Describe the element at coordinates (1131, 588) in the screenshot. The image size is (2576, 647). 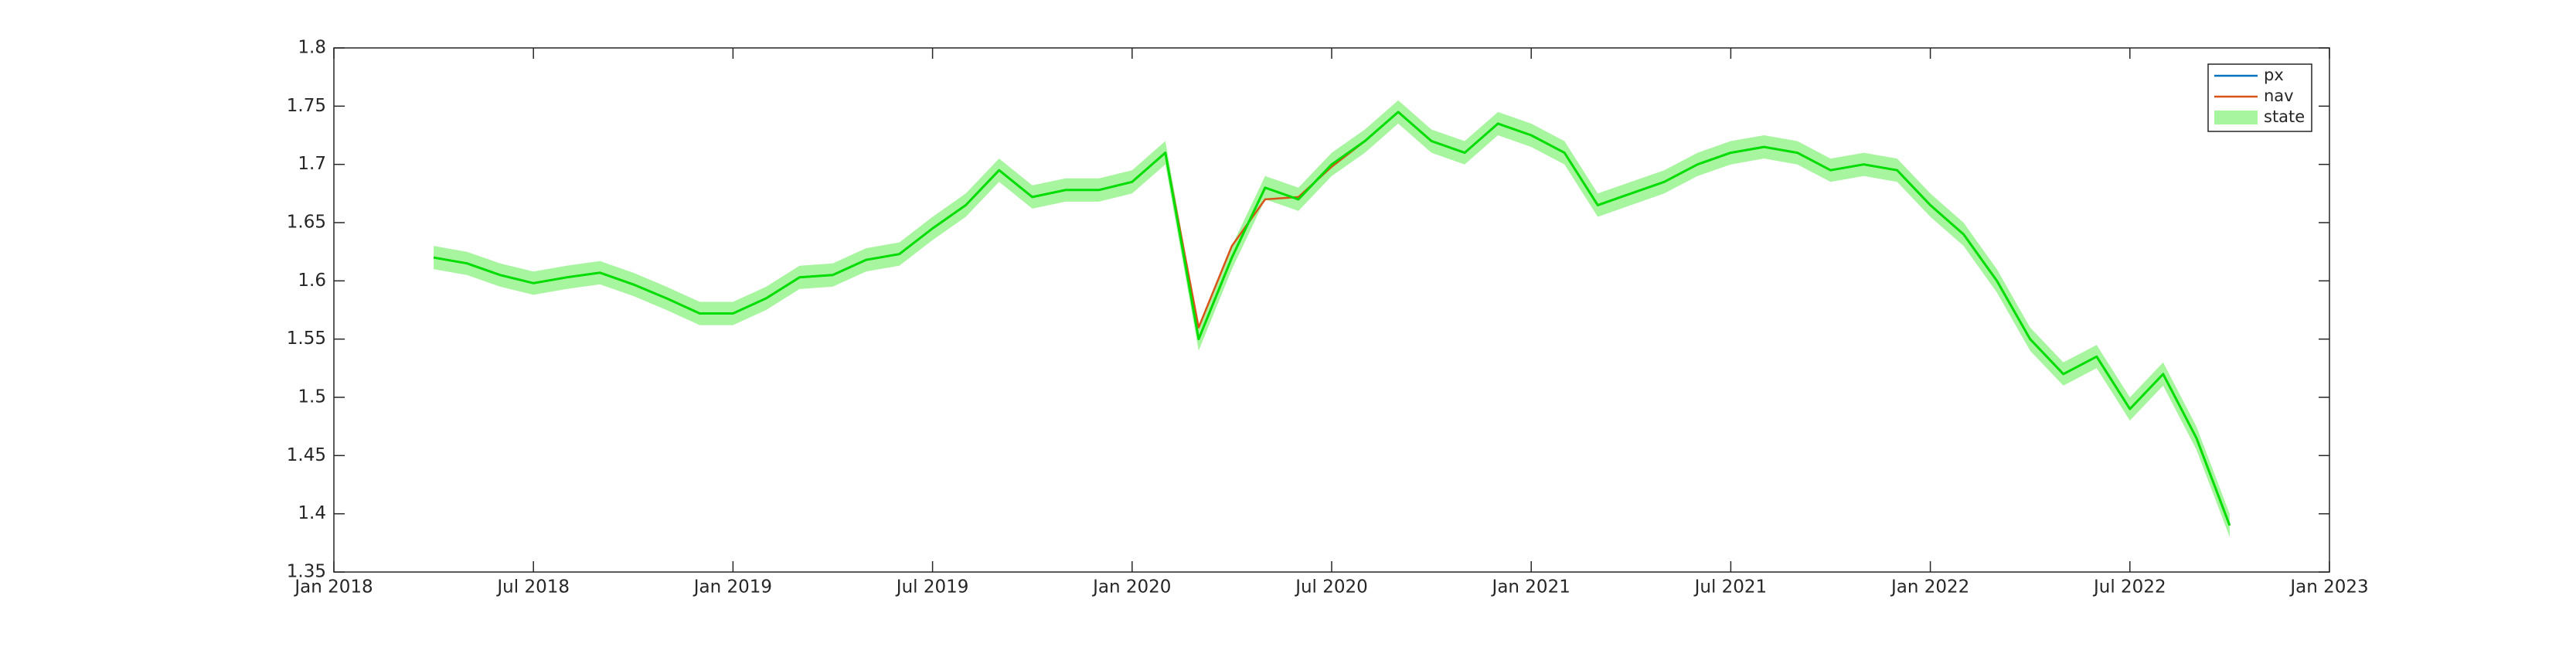
I see `x-tick-label: Jan 2020` at that location.